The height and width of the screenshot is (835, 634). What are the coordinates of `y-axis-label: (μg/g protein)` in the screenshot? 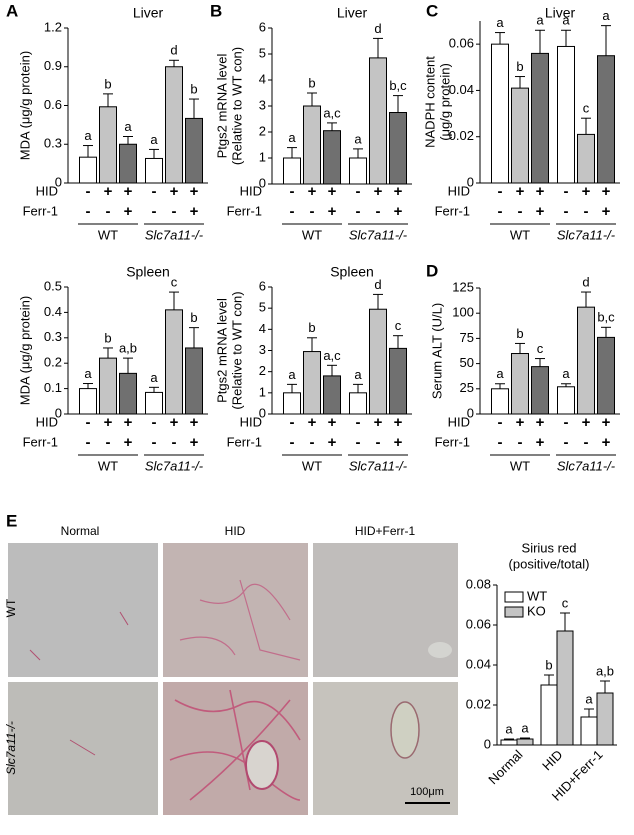 It's located at (444, 102).